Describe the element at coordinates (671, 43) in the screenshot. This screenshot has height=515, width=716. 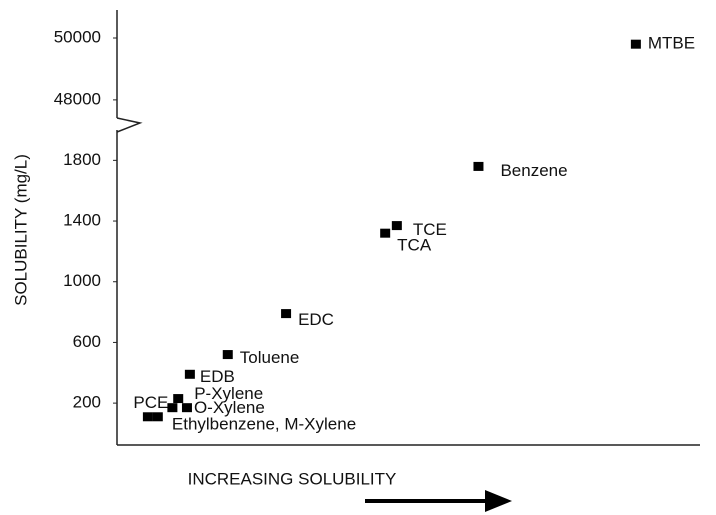
I see `point-label: MTBE` at that location.